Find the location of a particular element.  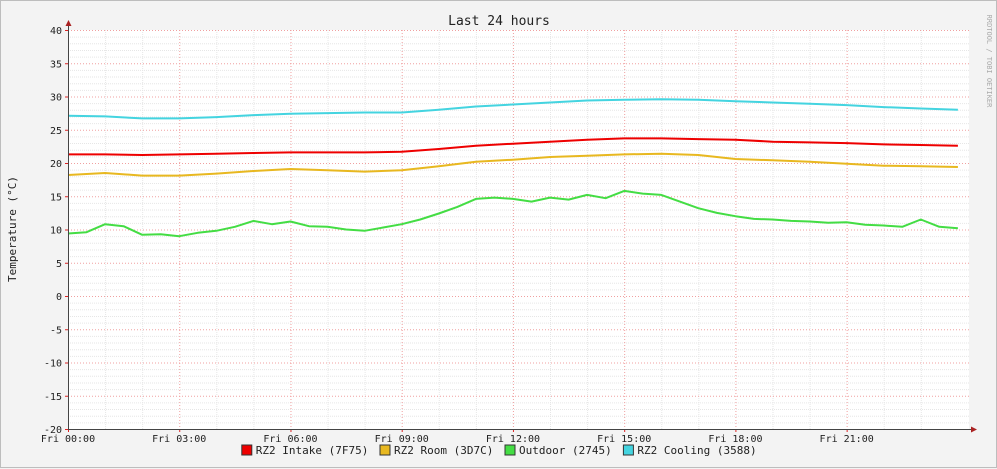

rrdtool-watermark: RRDTOOL / TOBI OETIKER is located at coordinates (989, 62).